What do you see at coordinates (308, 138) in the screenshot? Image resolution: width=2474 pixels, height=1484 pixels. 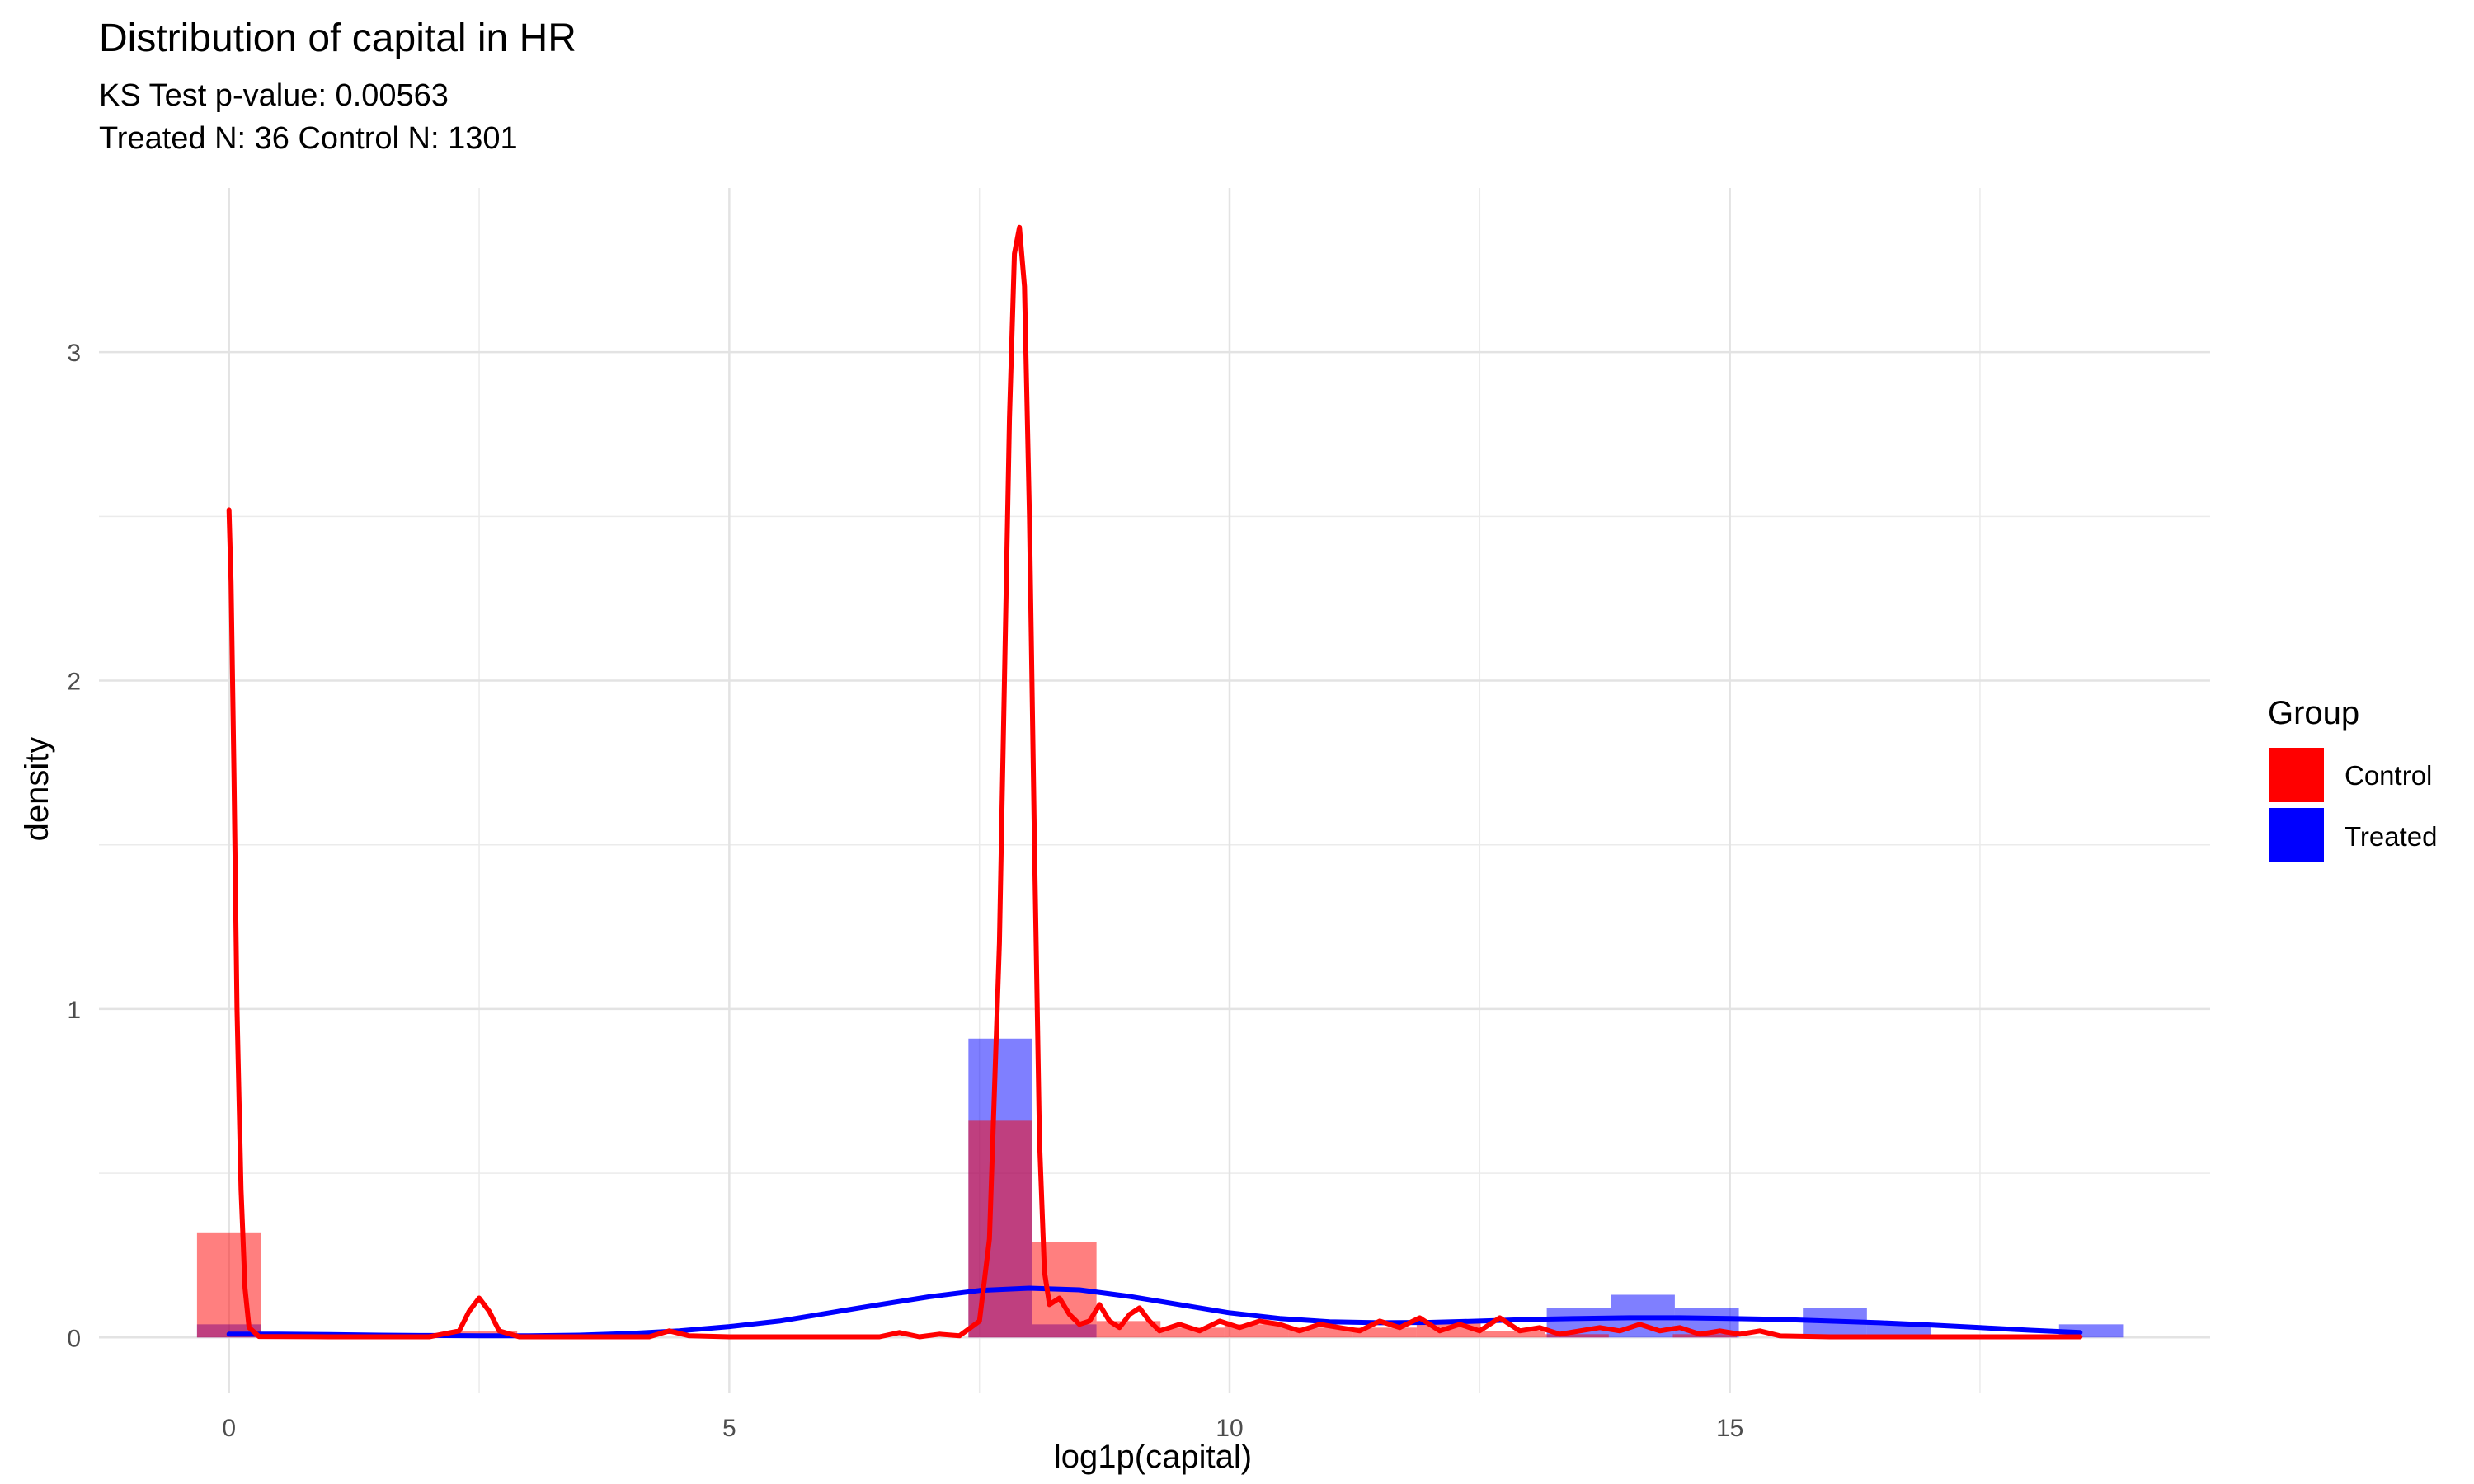 I see `chart-subtitle-line-2: Treated N: 36 Control N: 1301` at bounding box center [308, 138].